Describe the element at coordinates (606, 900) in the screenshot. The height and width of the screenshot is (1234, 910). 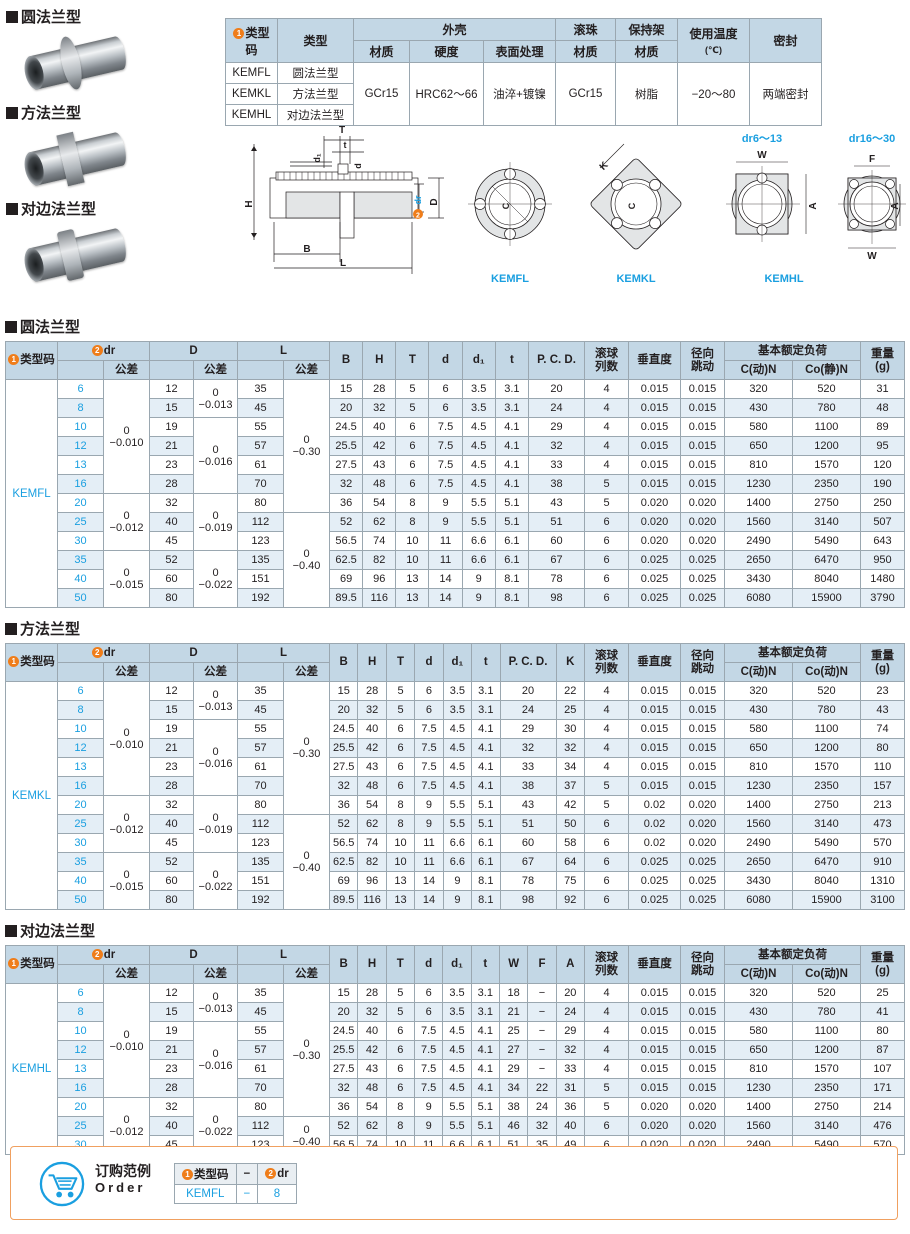
I see `cell-ball_rows: 6` at that location.